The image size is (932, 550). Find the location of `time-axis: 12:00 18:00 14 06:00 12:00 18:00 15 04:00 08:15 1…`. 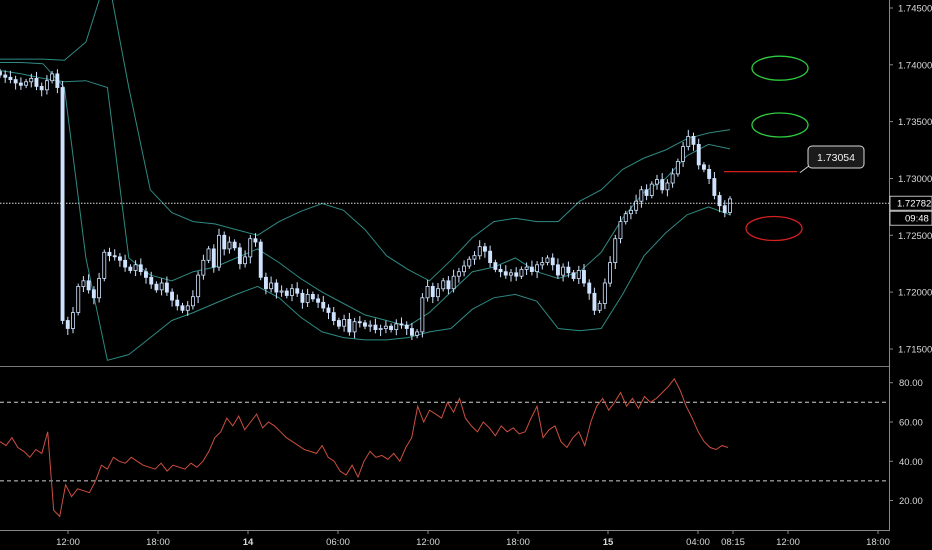

time-axis: 12:00 18:00 14 06:00 12:00 18:00 15 04:00 08:15 1… is located at coordinates (473, 539).